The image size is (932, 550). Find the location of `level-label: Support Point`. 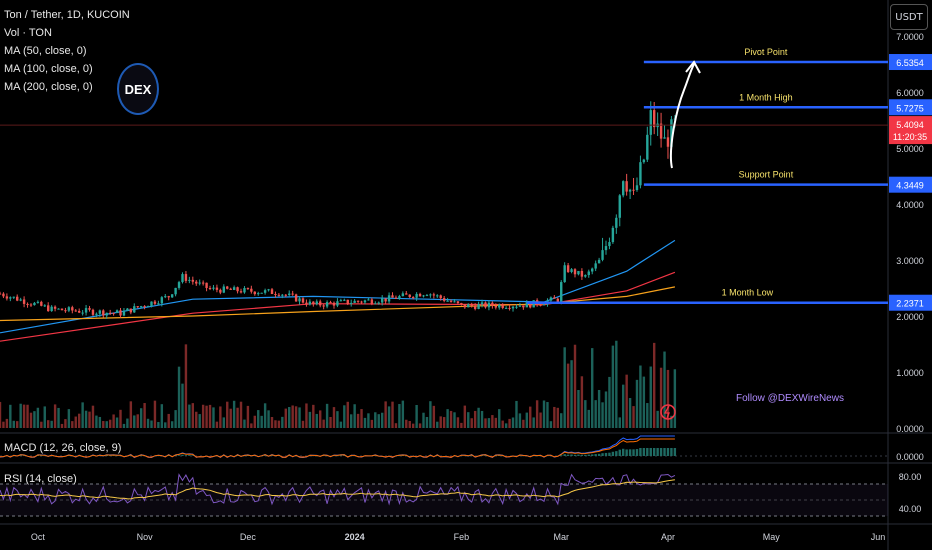

level-label: Support Point is located at coordinates (766, 175).